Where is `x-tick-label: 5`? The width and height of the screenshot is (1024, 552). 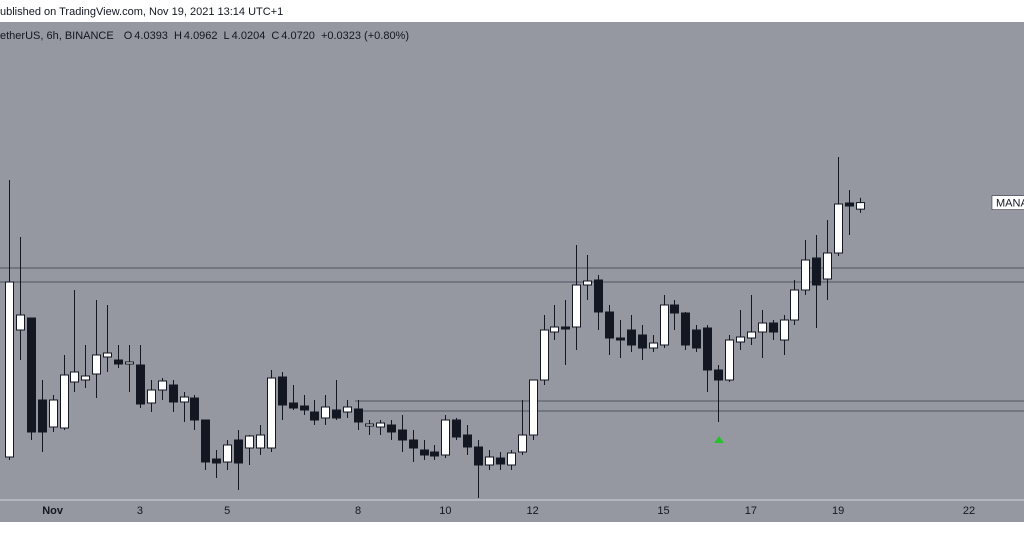 x-tick-label: 5 is located at coordinates (227, 511).